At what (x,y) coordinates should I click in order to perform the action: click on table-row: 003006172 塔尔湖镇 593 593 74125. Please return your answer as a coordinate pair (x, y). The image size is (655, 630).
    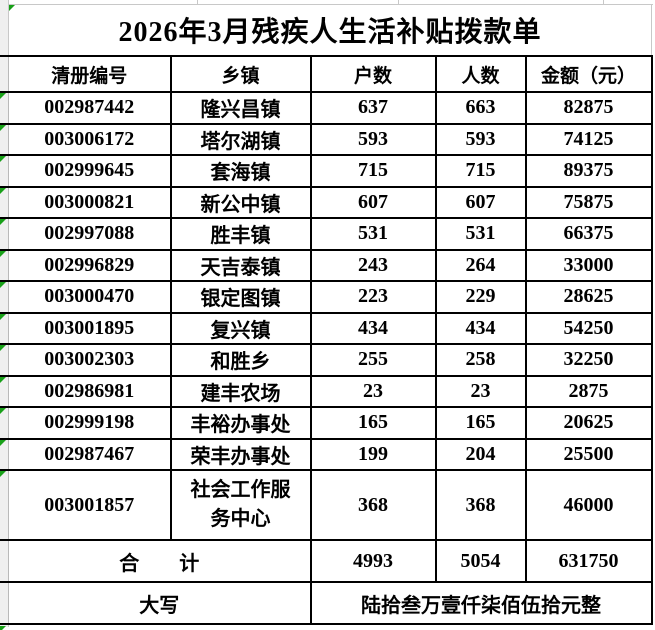
    Looking at the image, I should click on (330, 139).